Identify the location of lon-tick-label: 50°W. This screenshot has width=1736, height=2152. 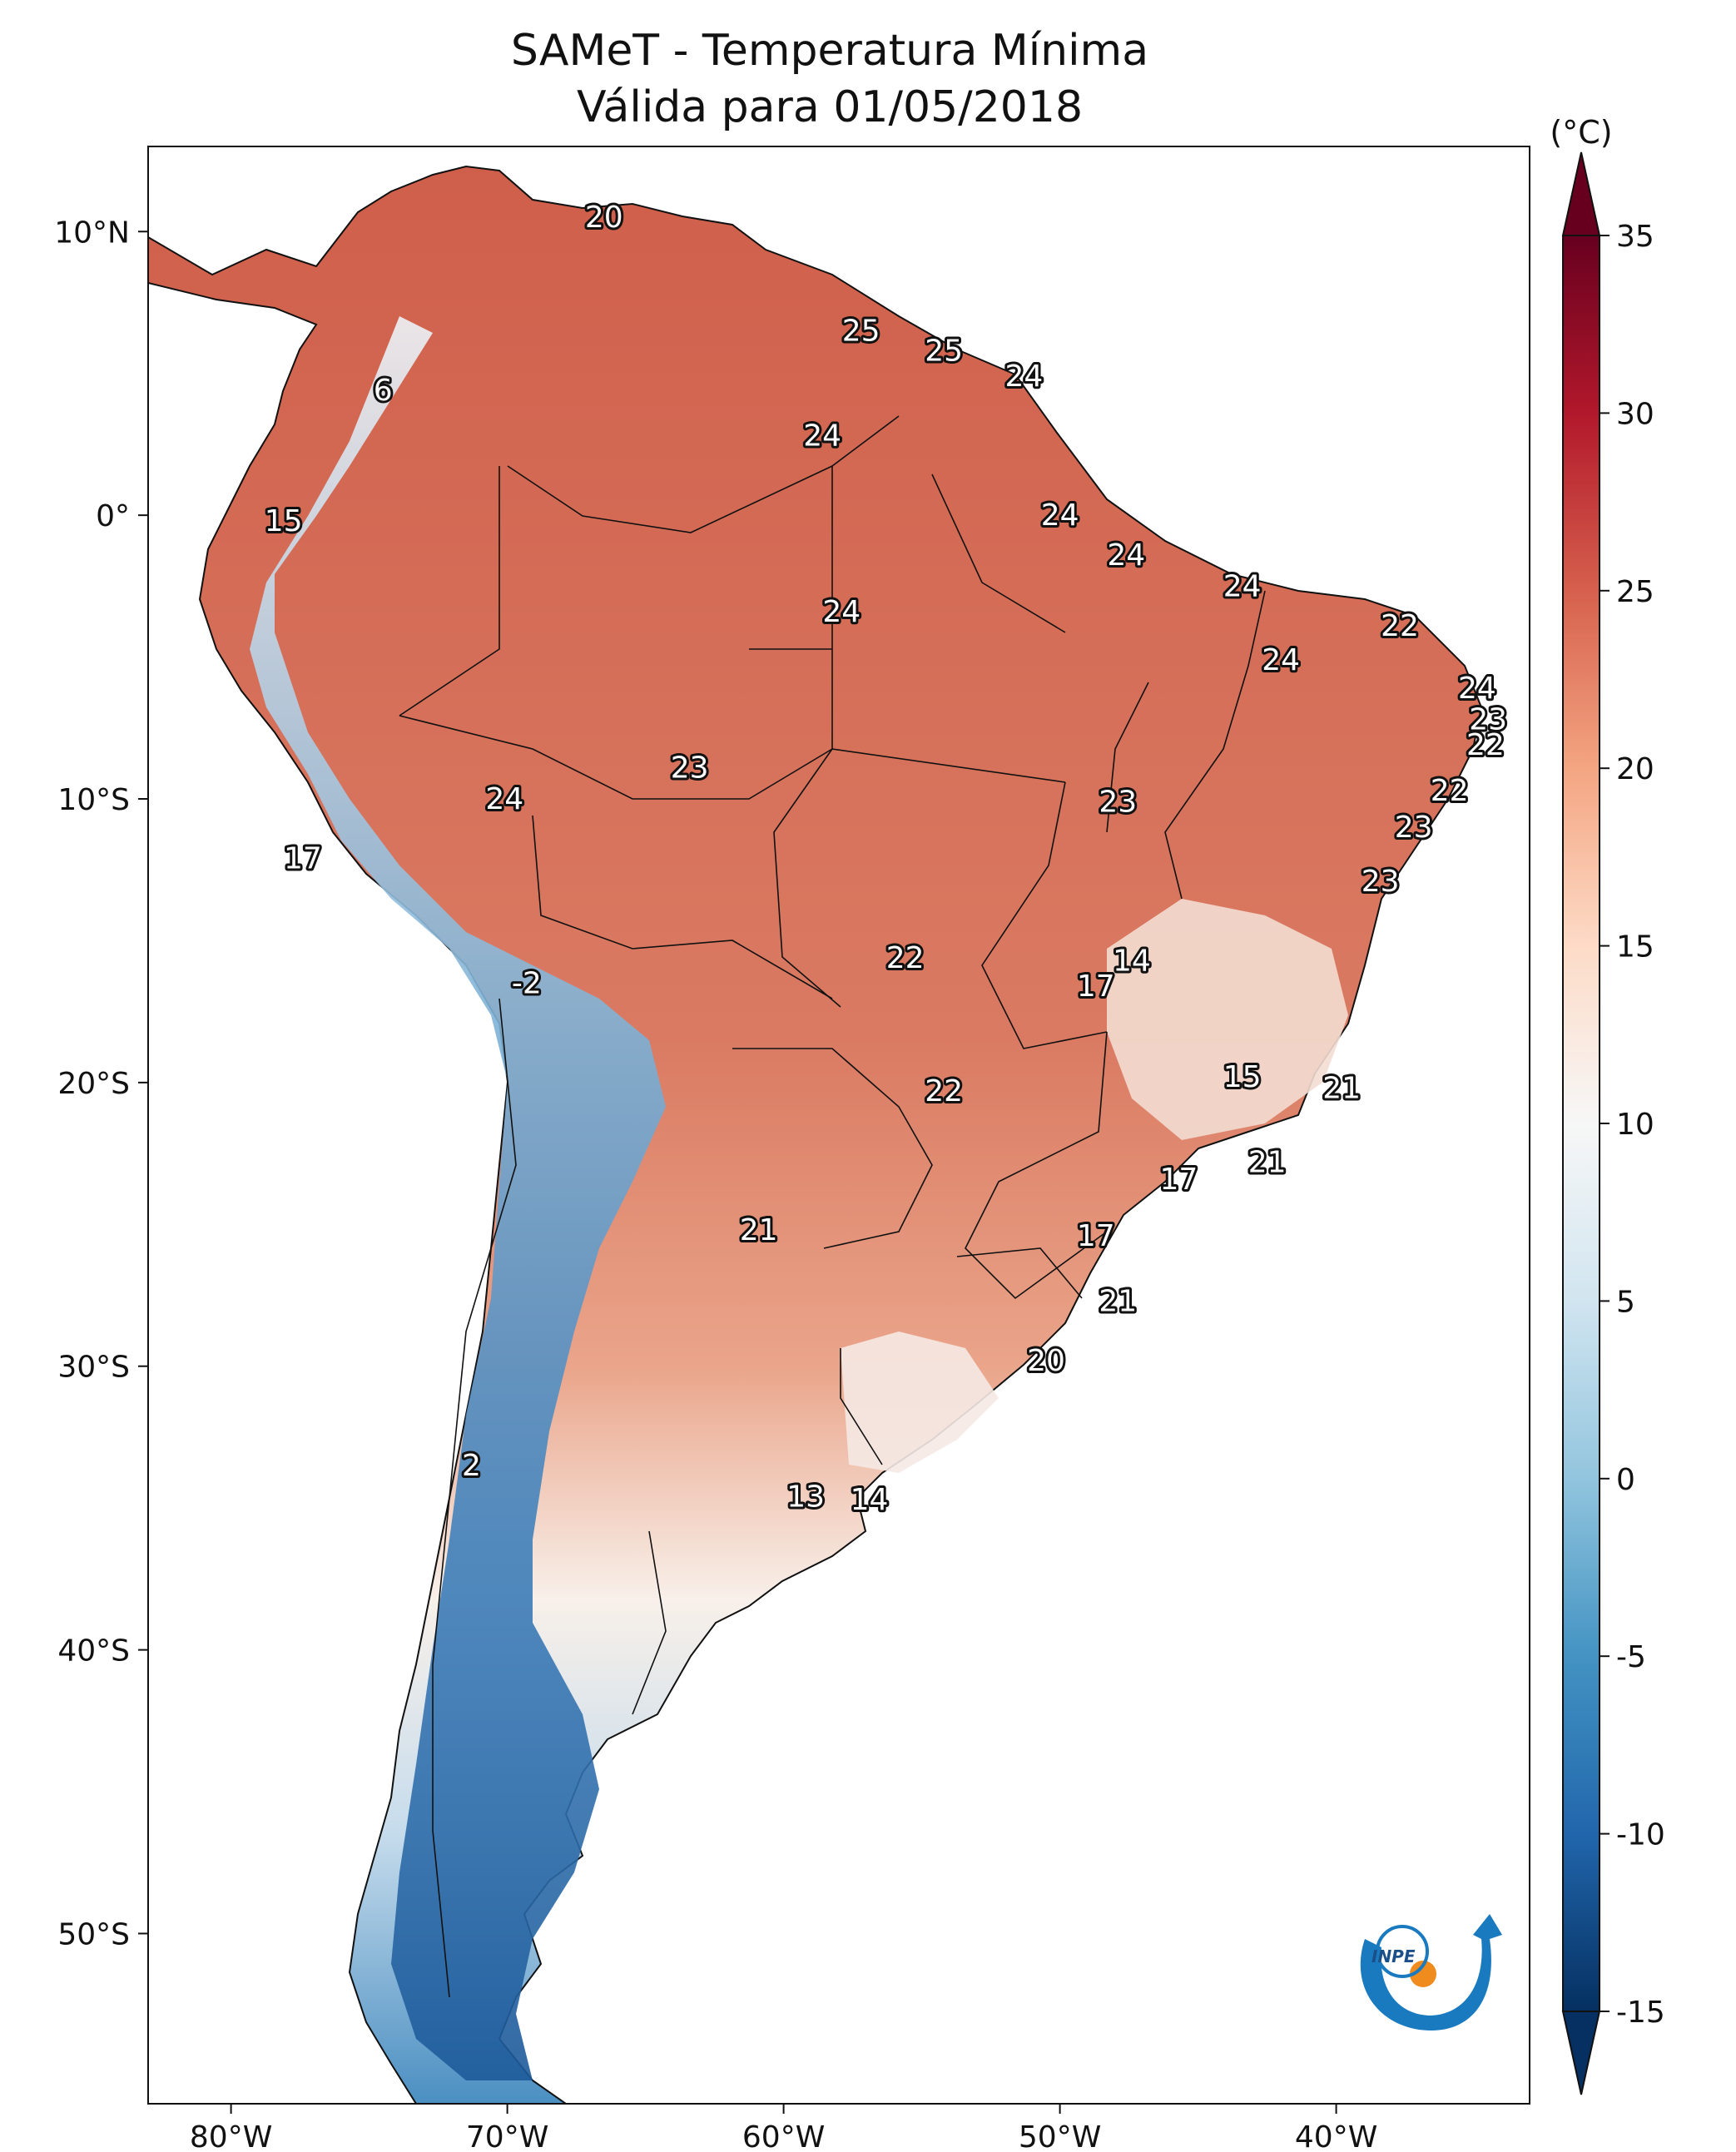
(1060, 2136).